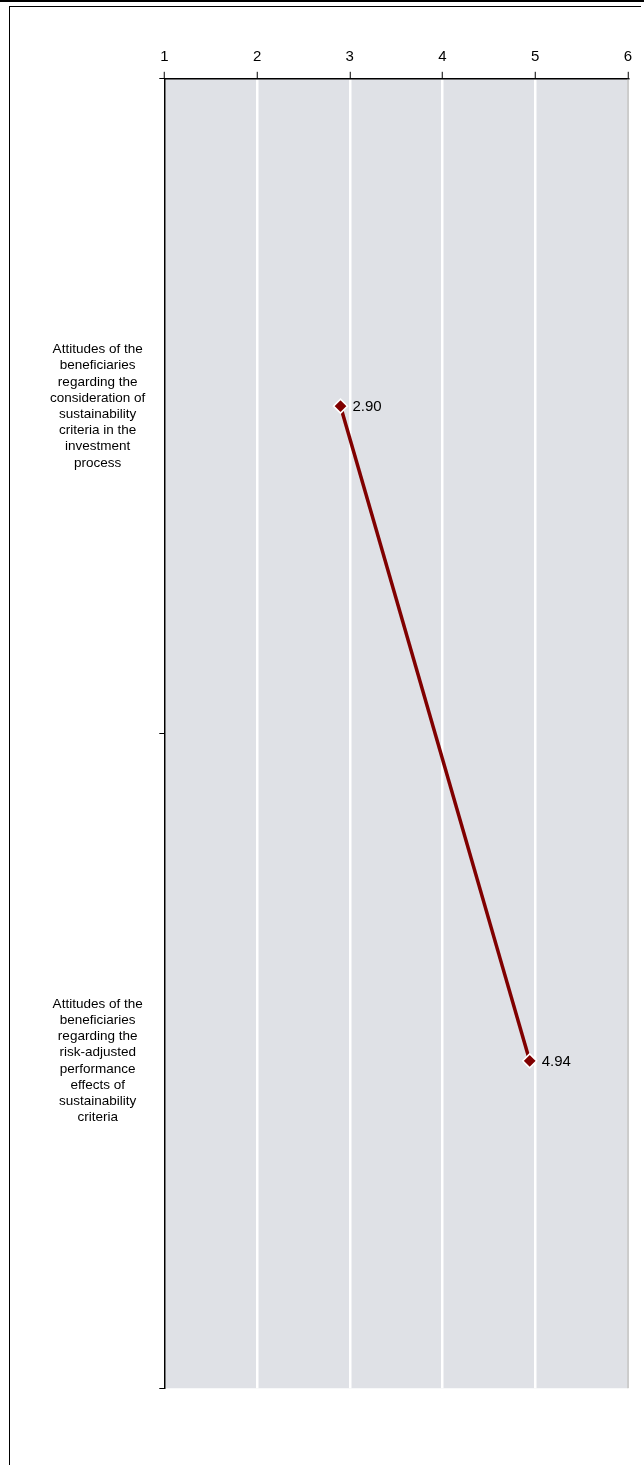 The width and height of the screenshot is (644, 1467). I want to click on x-tick-label: 5, so click(535, 55).